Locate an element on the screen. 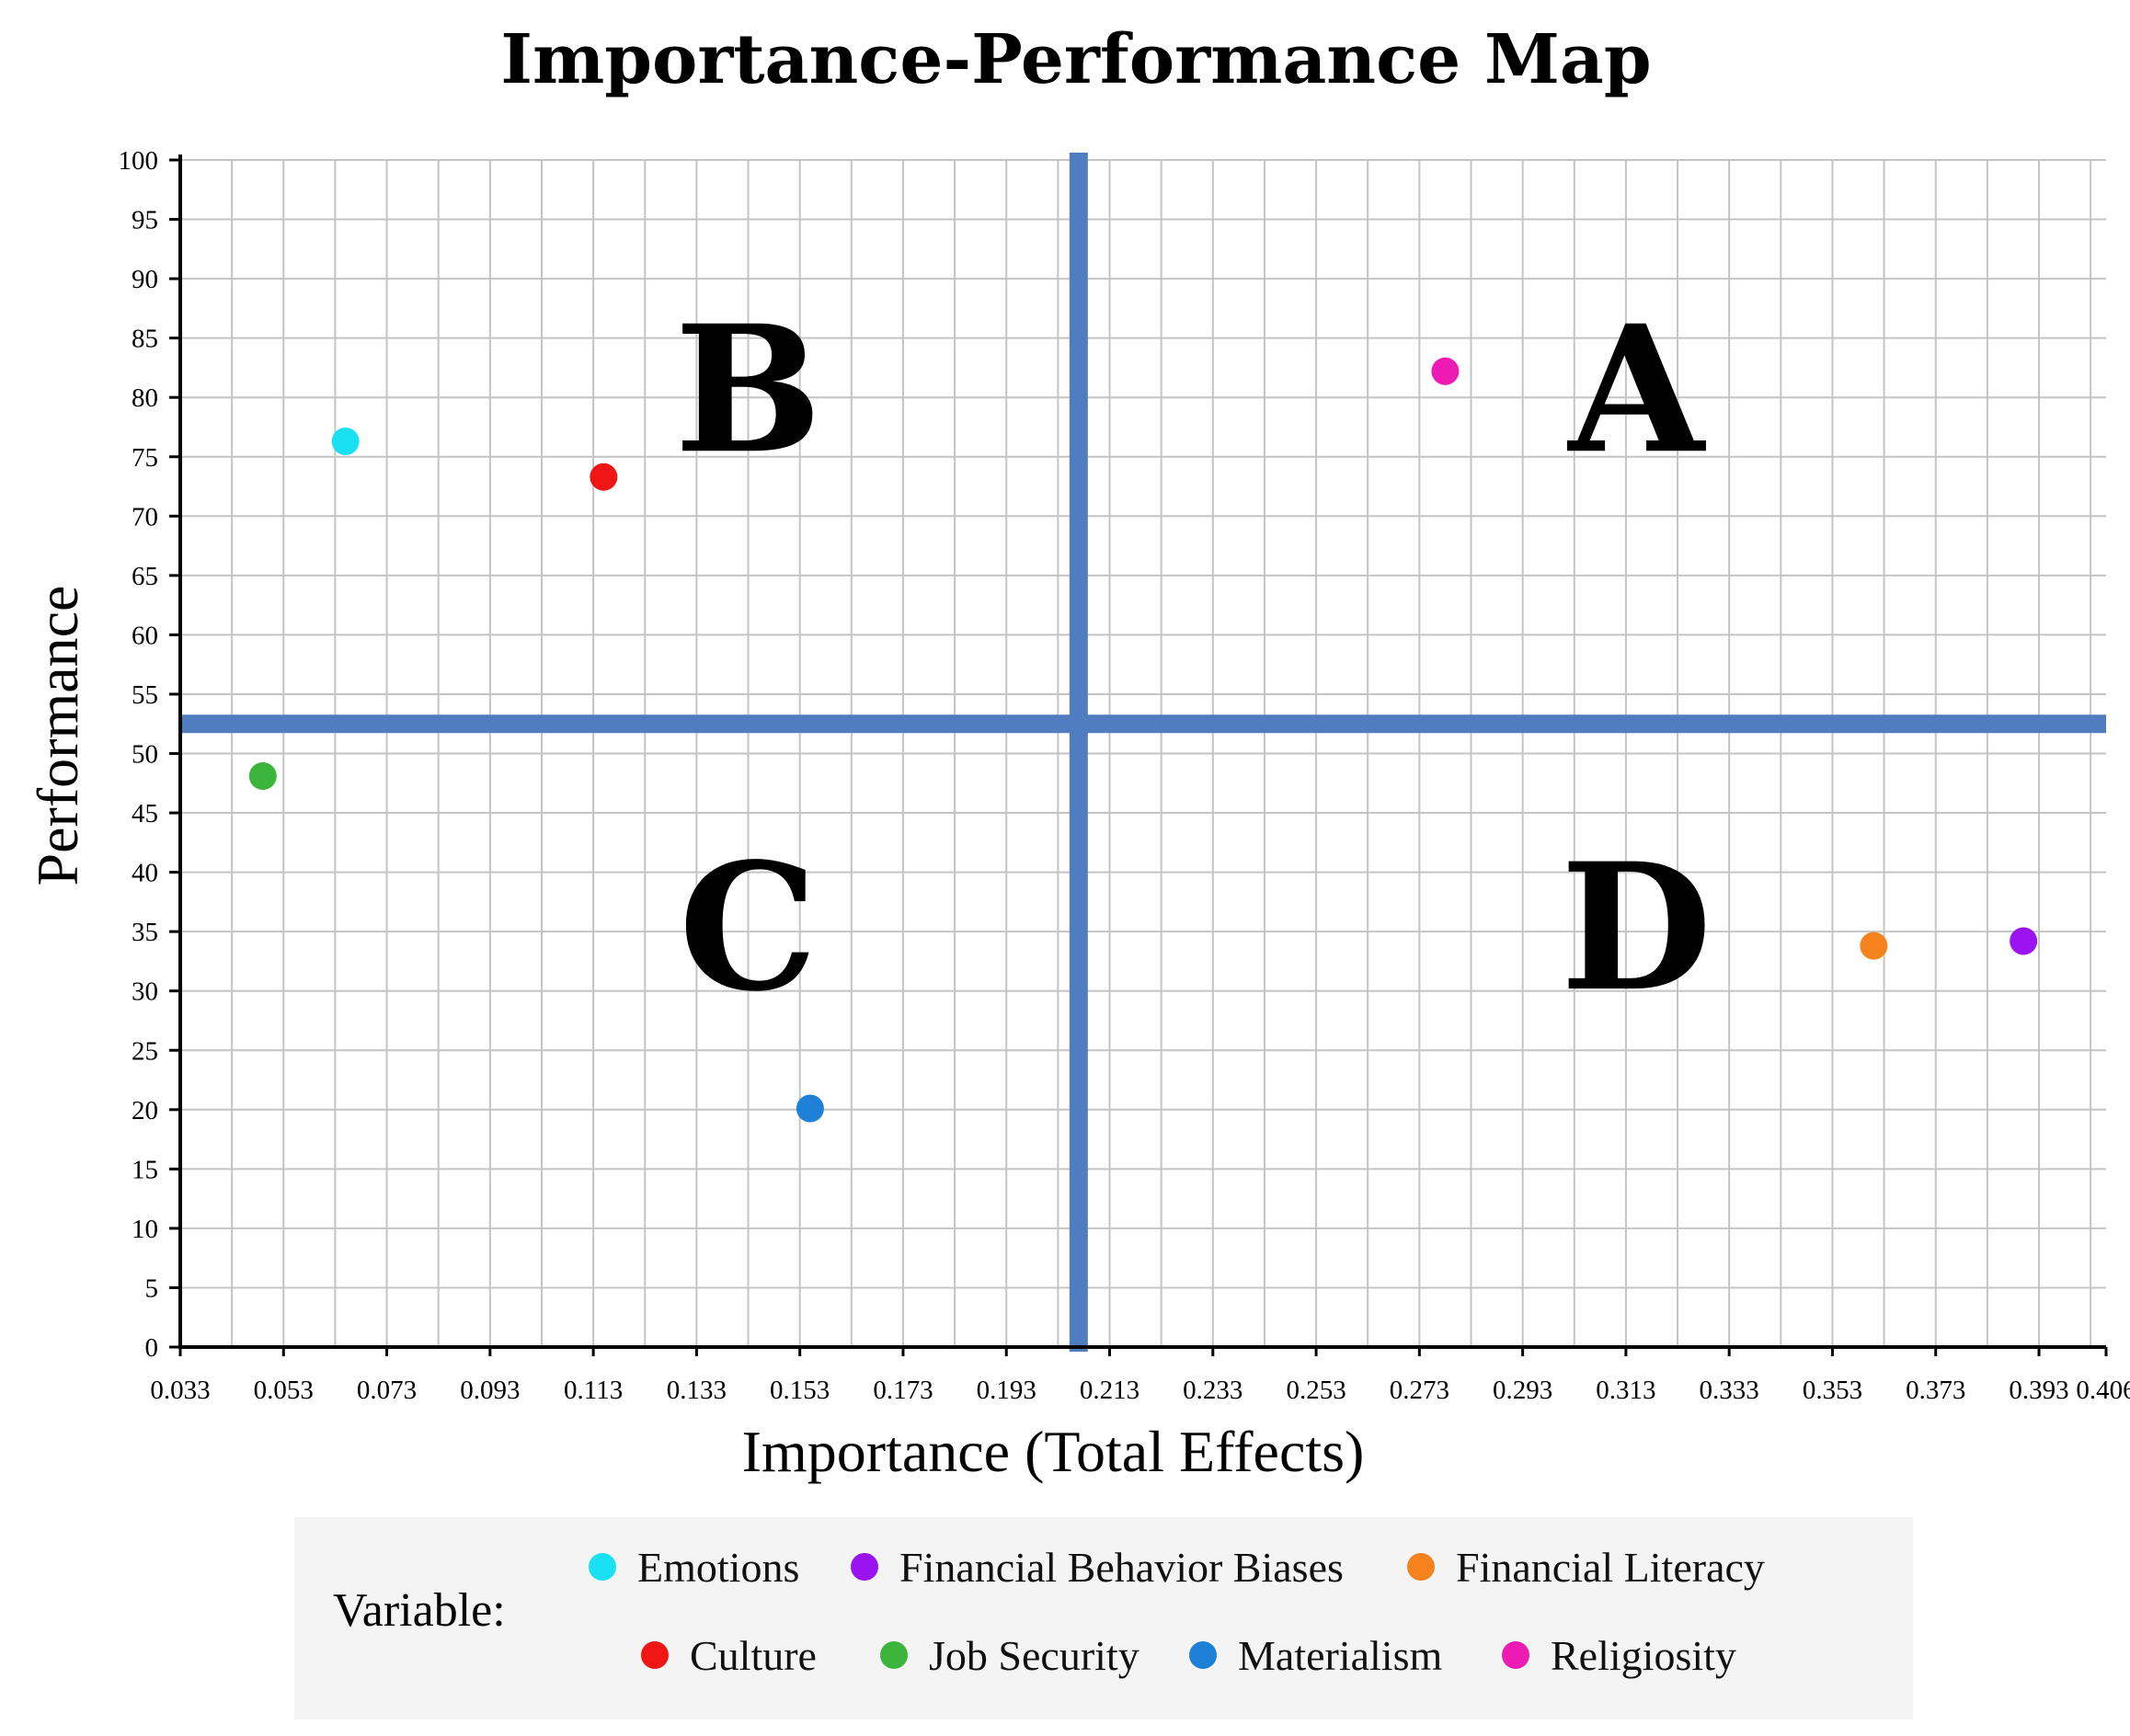 The height and width of the screenshot is (1736, 2130). x-tick-label: 0.393 is located at coordinates (2039, 1390).